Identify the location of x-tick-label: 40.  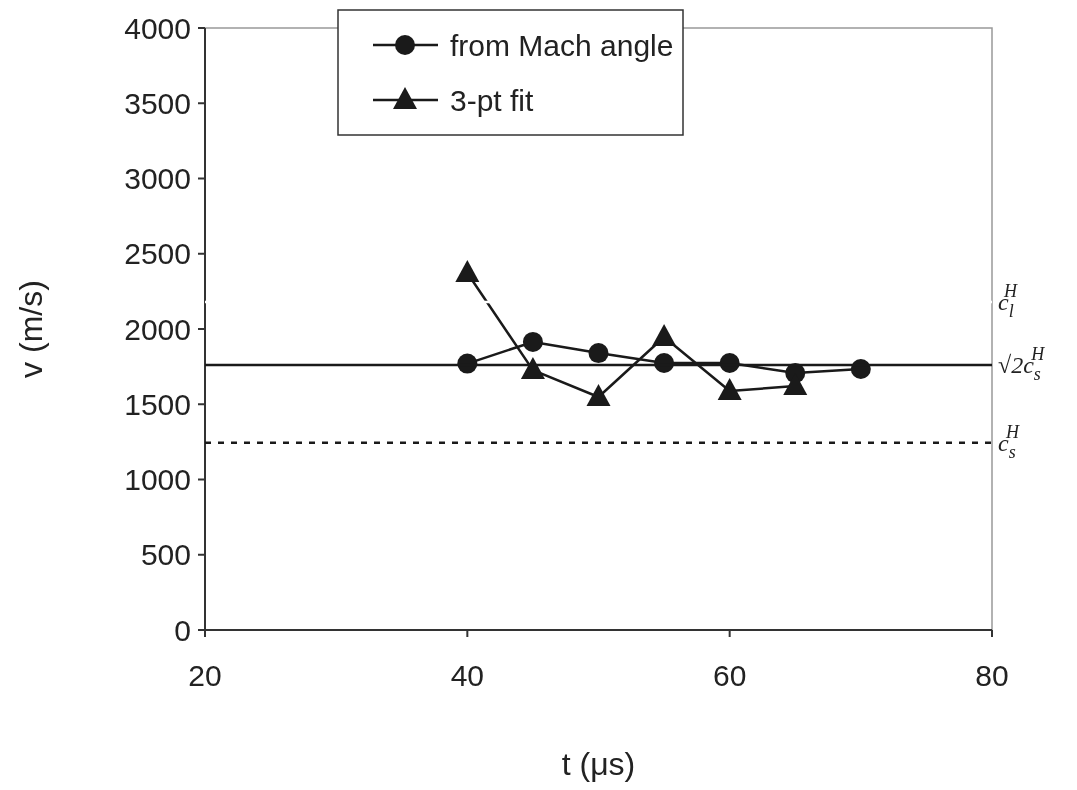
(467, 675).